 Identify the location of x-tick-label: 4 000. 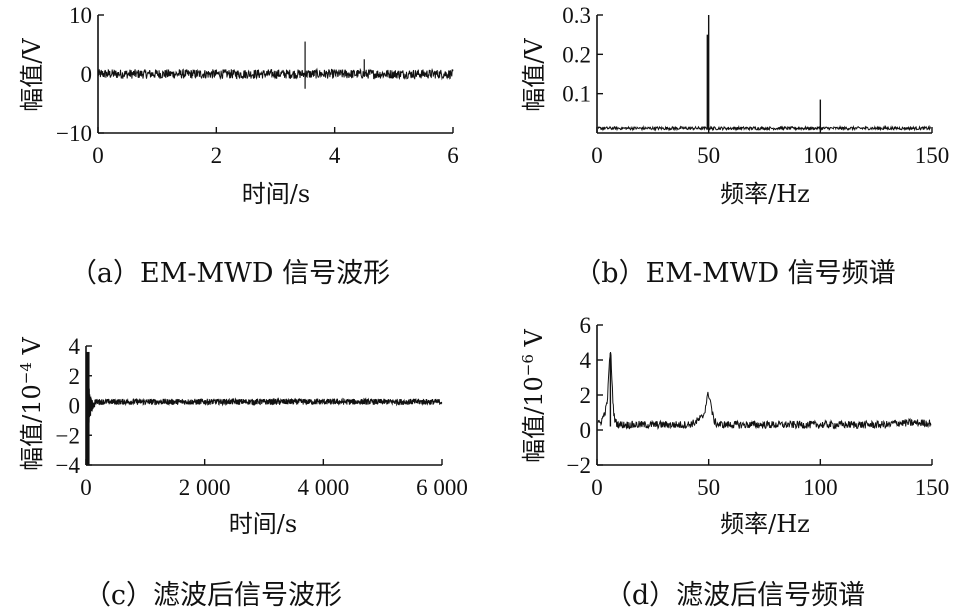
(323, 487).